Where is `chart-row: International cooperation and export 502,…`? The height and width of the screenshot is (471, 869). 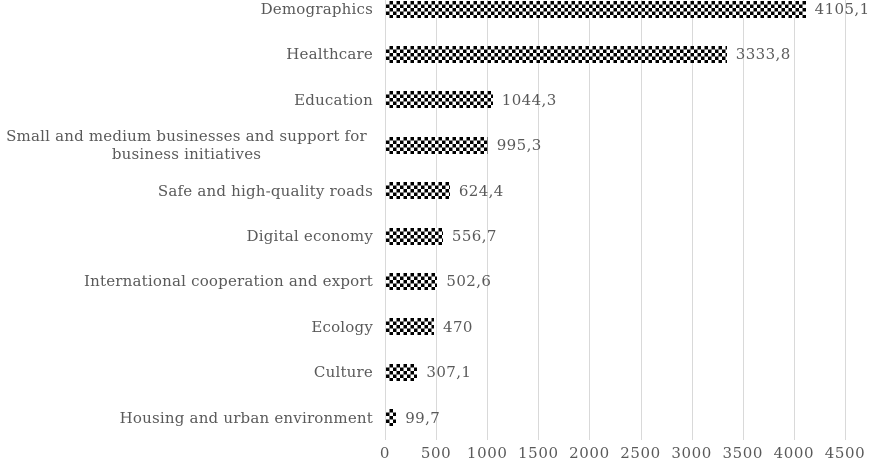 chart-row: International cooperation and export 502,… is located at coordinates (434, 281).